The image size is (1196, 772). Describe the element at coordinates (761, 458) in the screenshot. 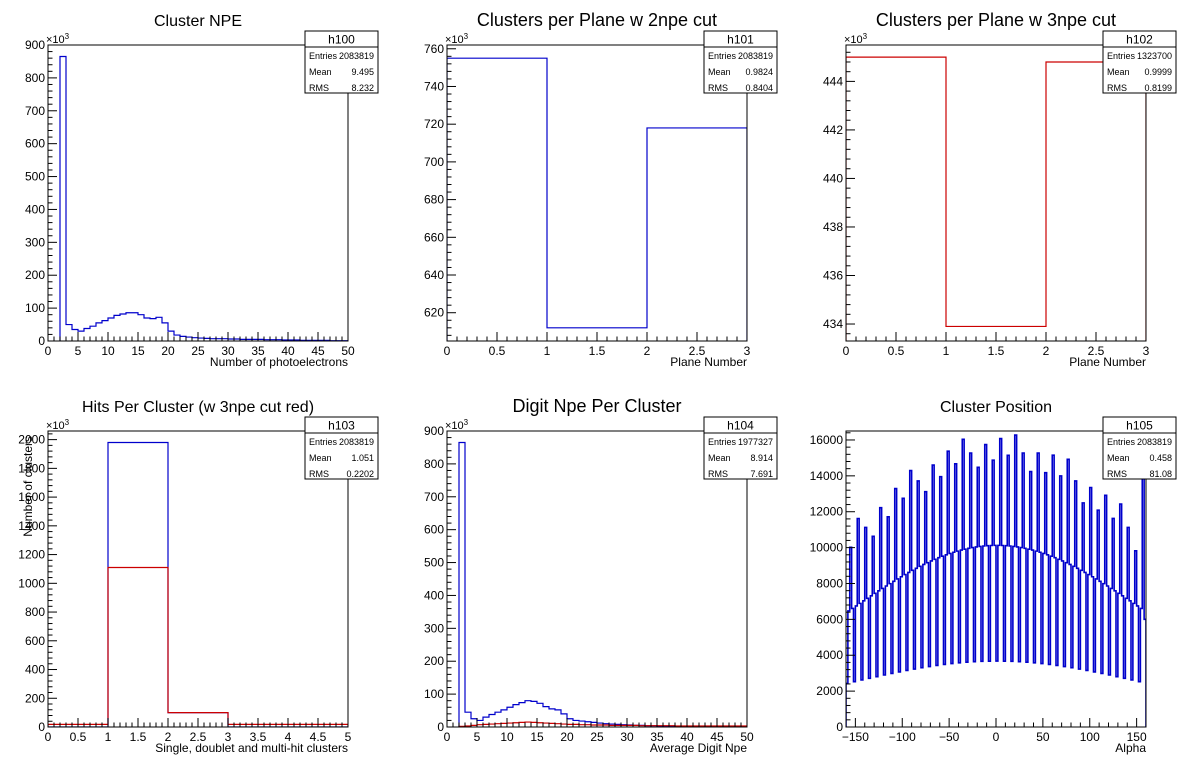

I see `stats-value: 8.914` at that location.